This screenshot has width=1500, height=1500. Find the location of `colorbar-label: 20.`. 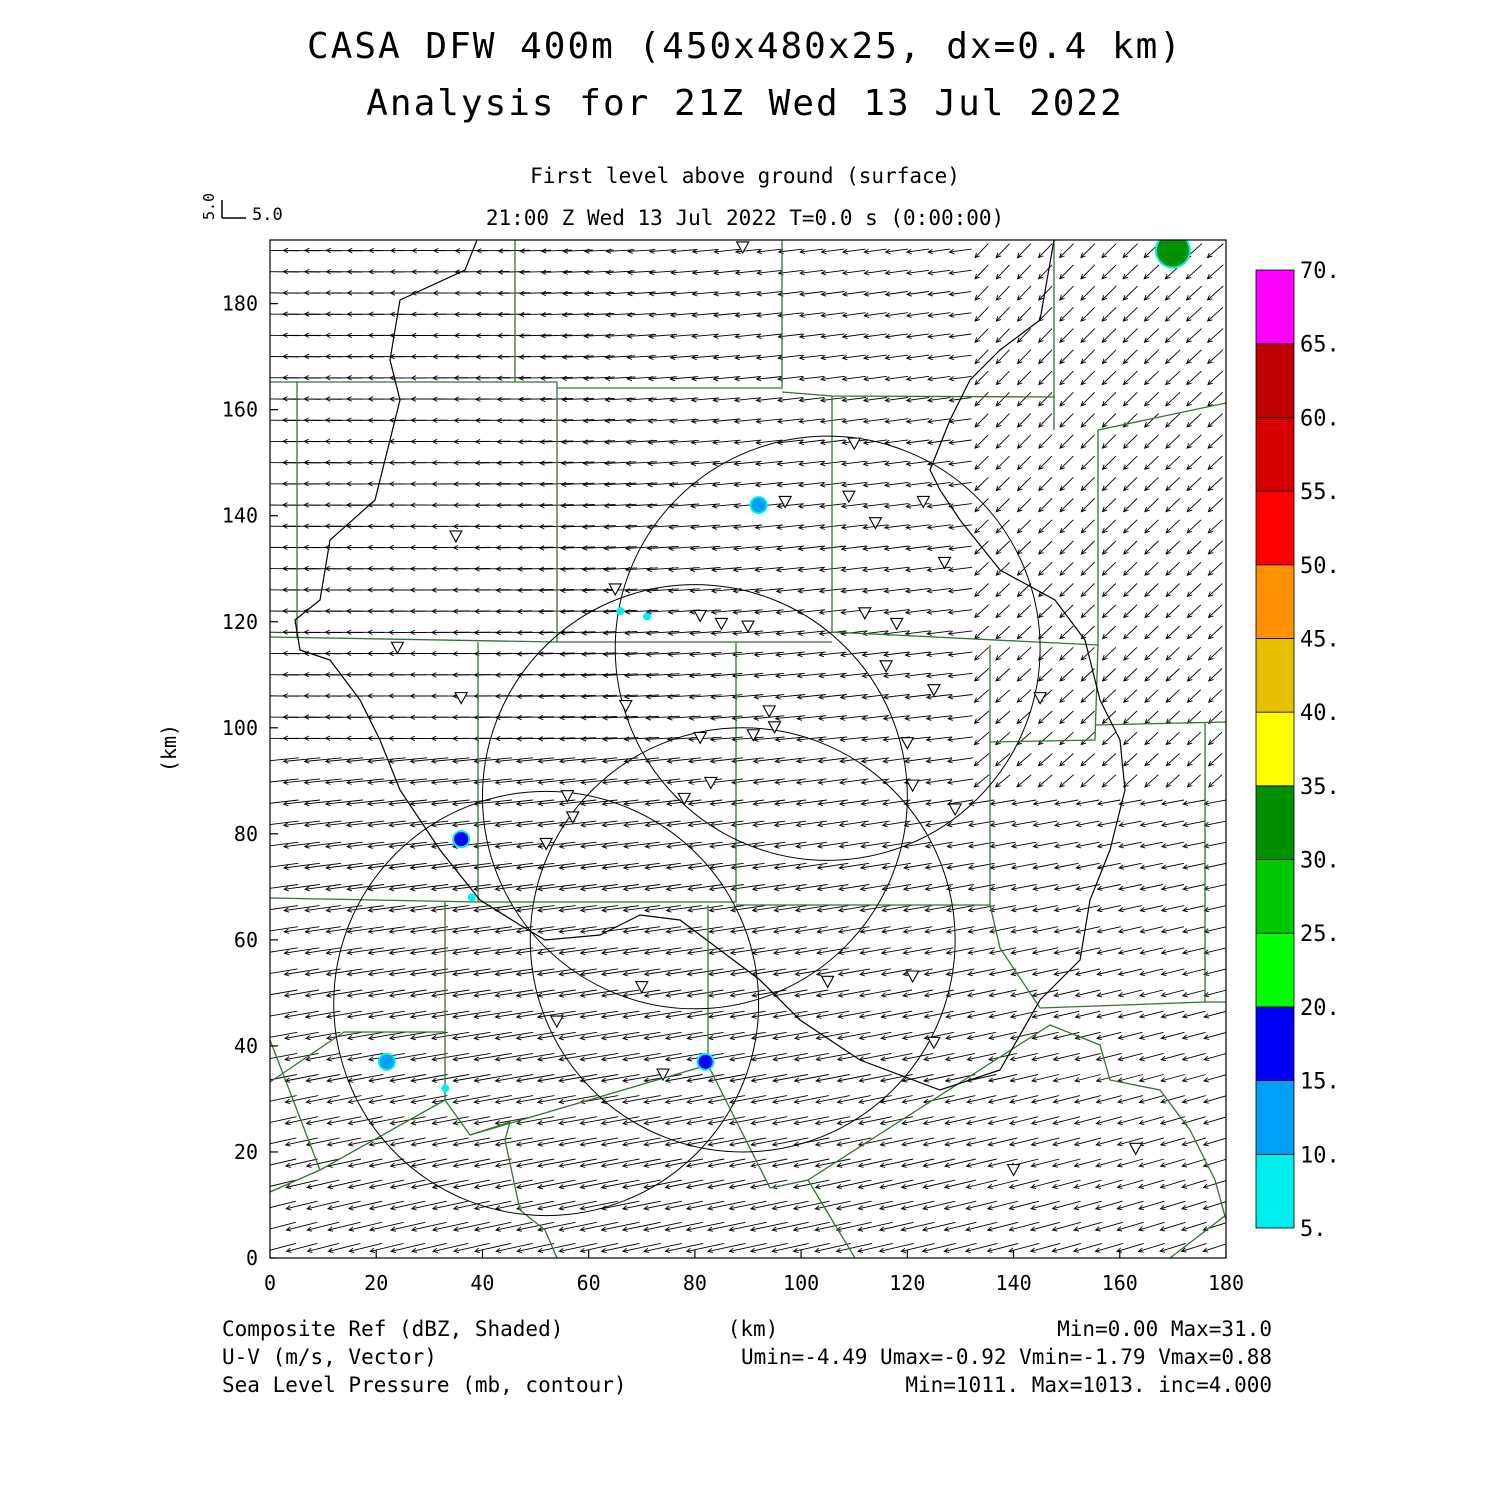

colorbar-label: 20. is located at coordinates (1320, 1008).